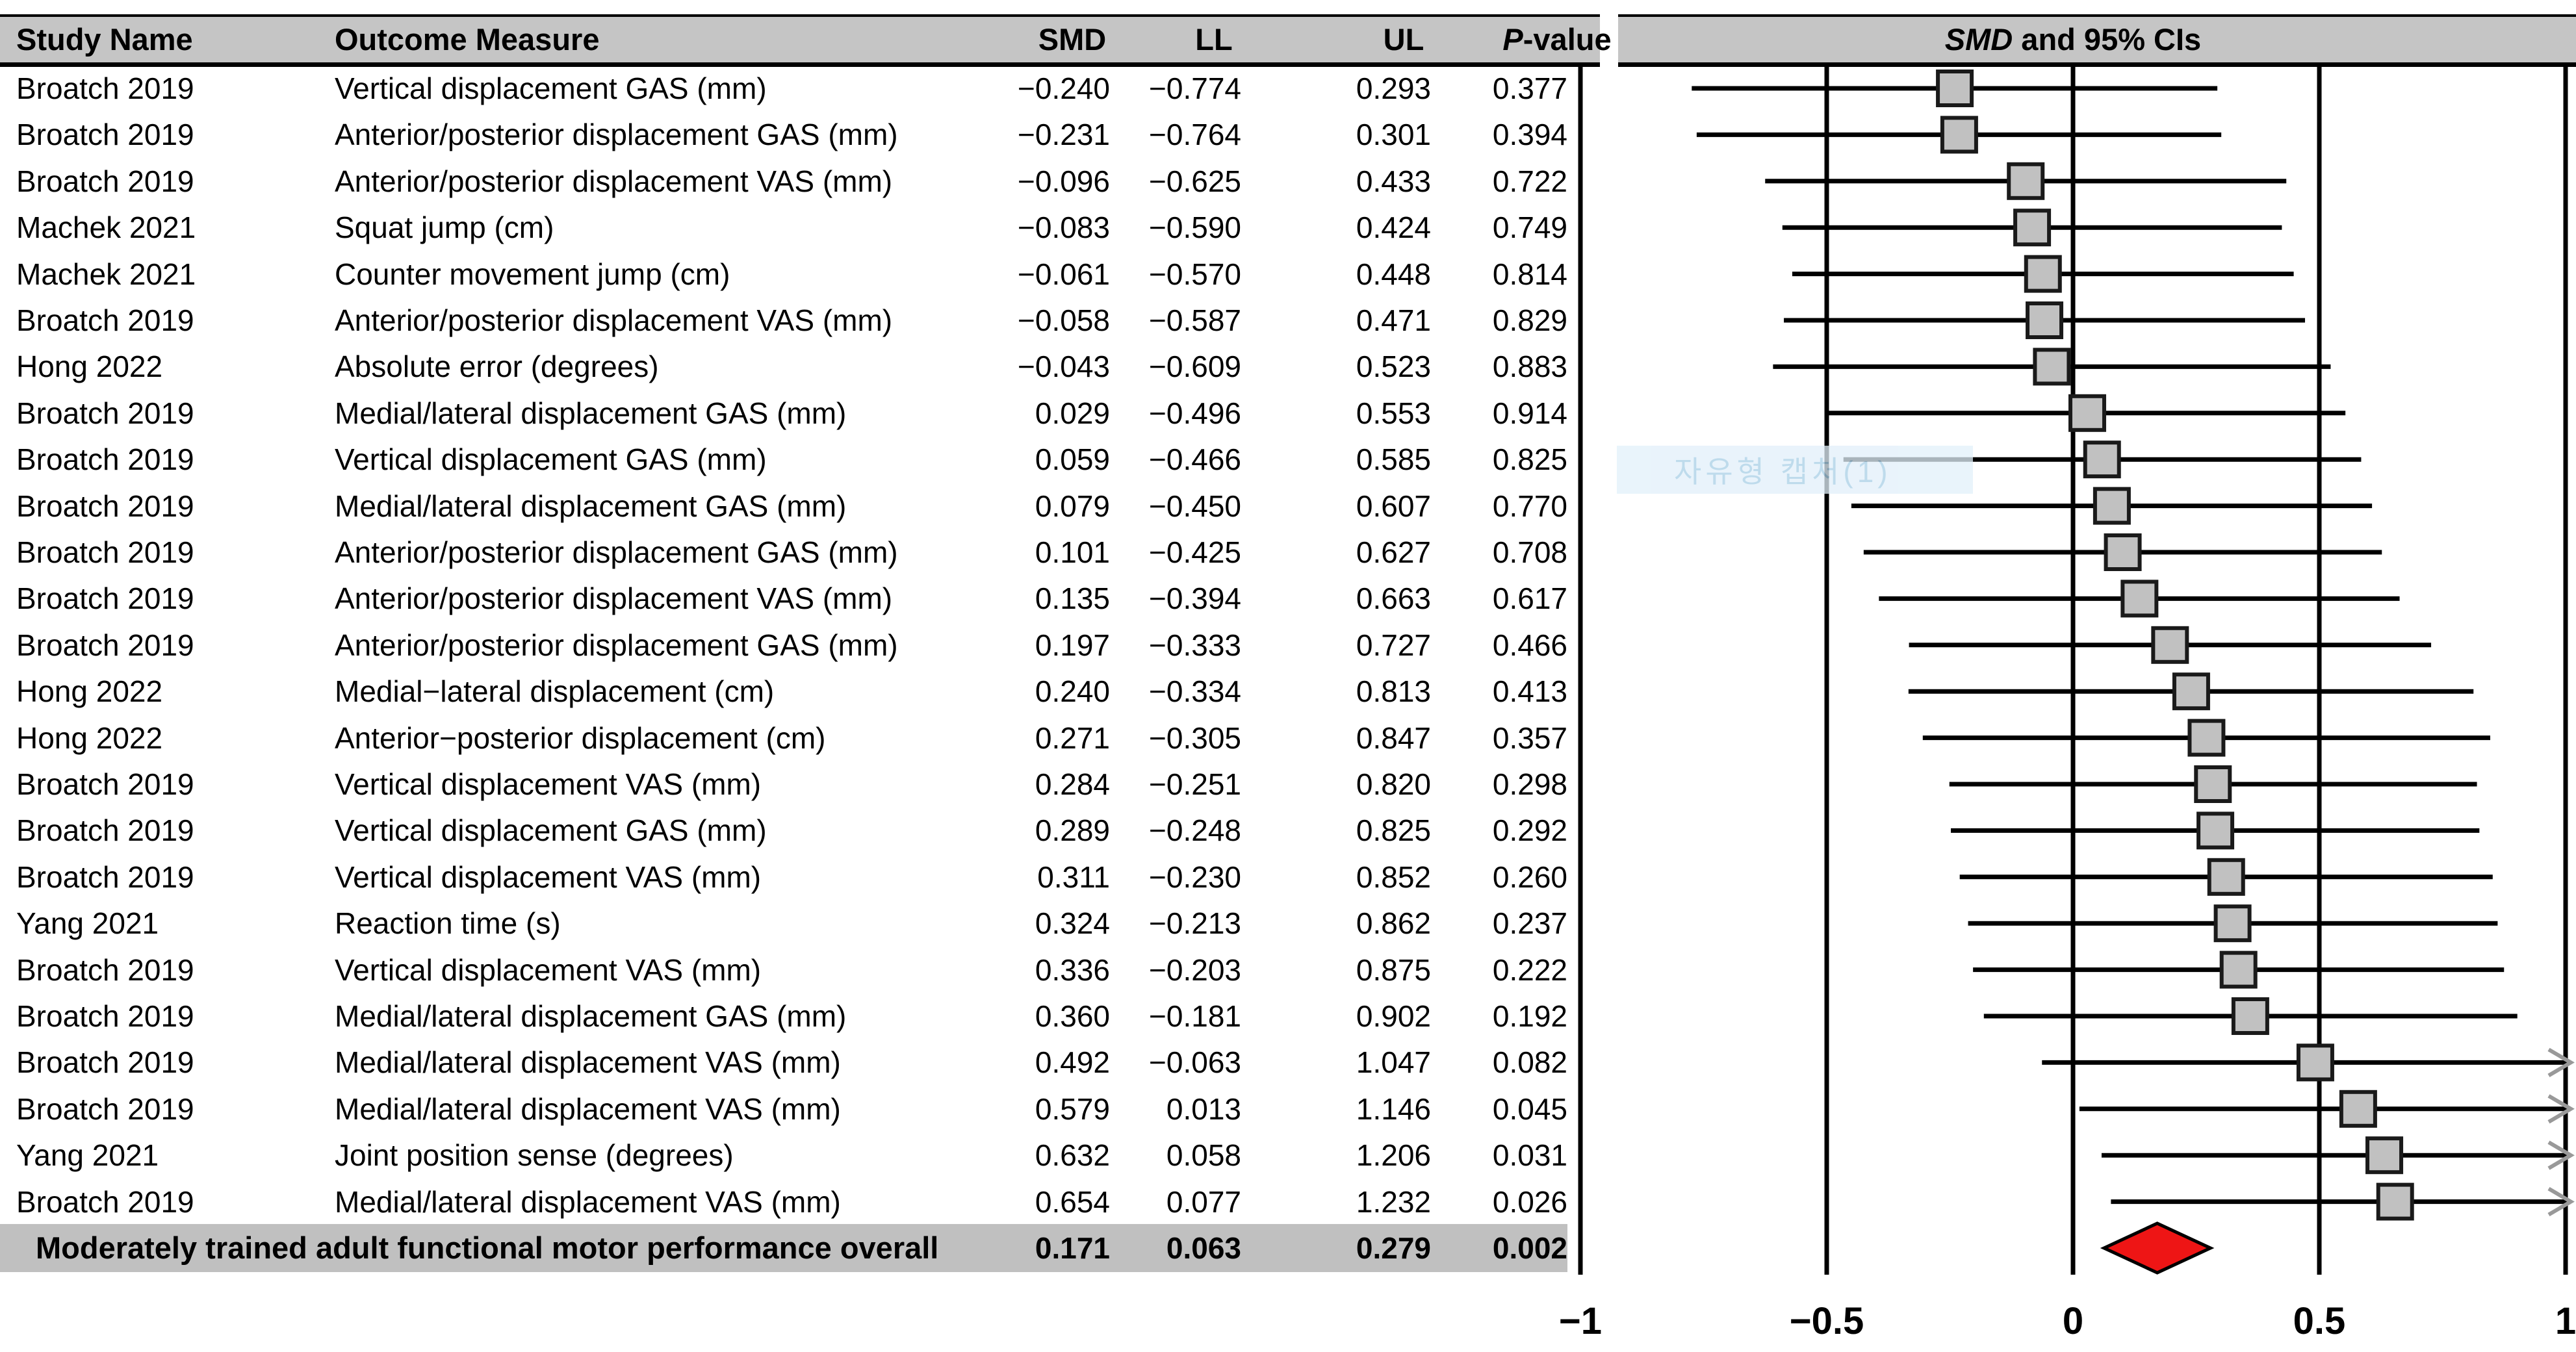 Image resolution: width=2576 pixels, height=1352 pixels. I want to click on row-ul-value: 0.523, so click(1394, 367).